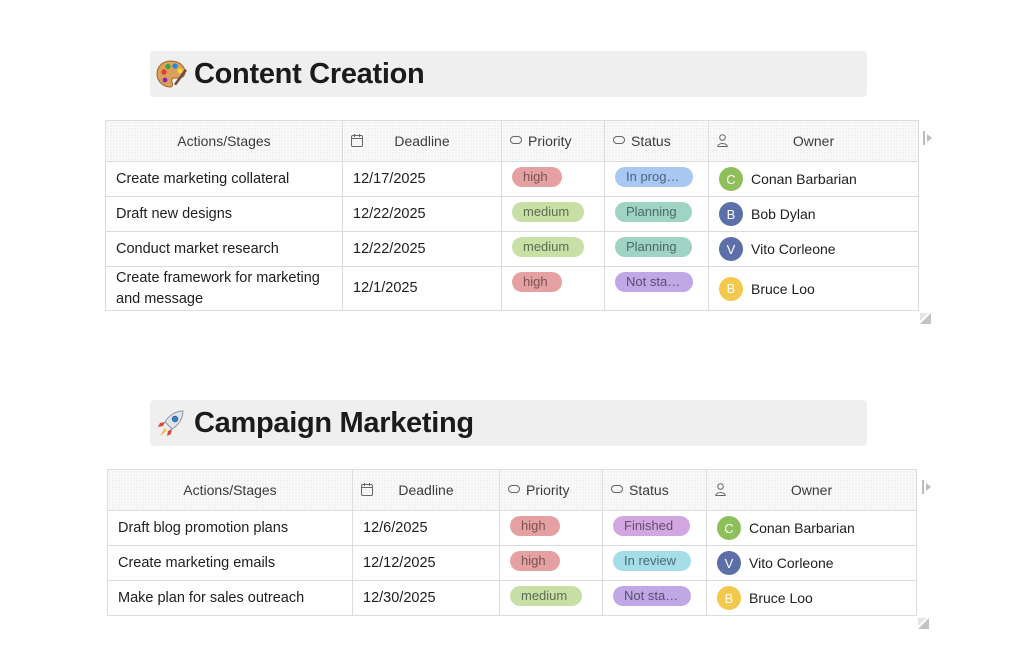 The height and width of the screenshot is (663, 1024). Describe the element at coordinates (230, 528) in the screenshot. I see `action-cell: Draft blog promotion plans` at that location.